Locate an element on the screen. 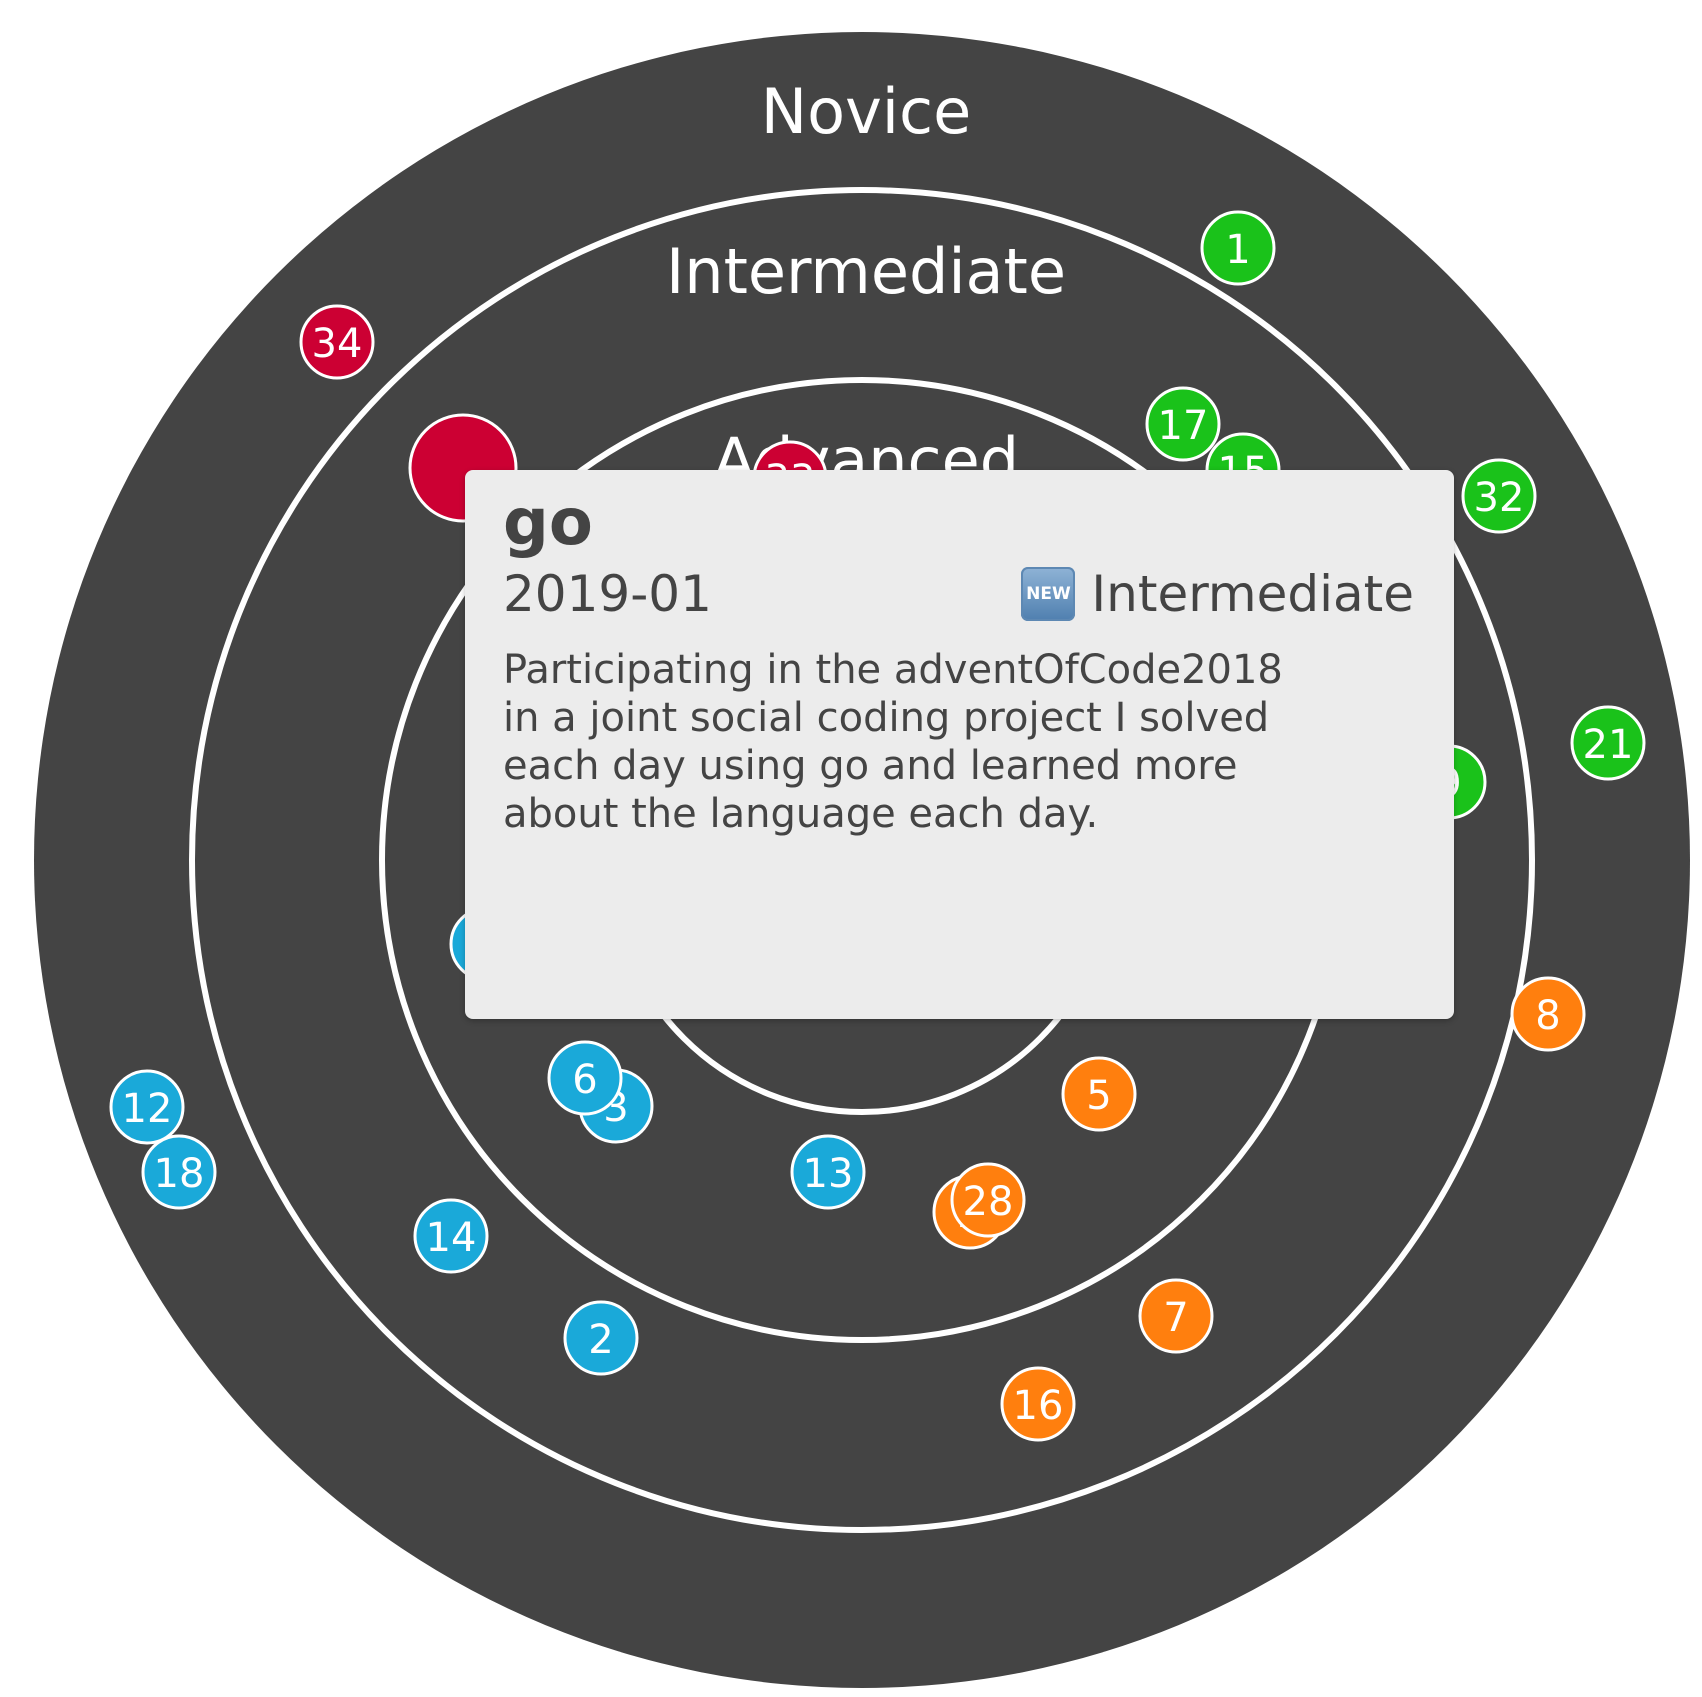 This screenshot has height=1697, width=1702. blip-number: 16 is located at coordinates (1038, 1406).